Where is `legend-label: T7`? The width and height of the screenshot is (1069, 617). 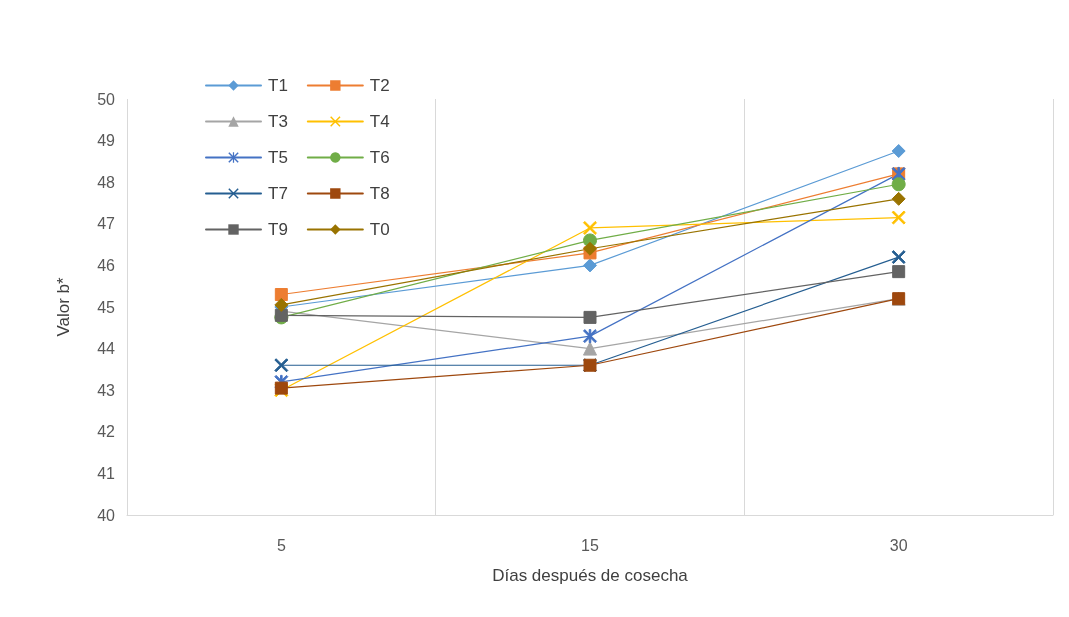 legend-label: T7 is located at coordinates (278, 193).